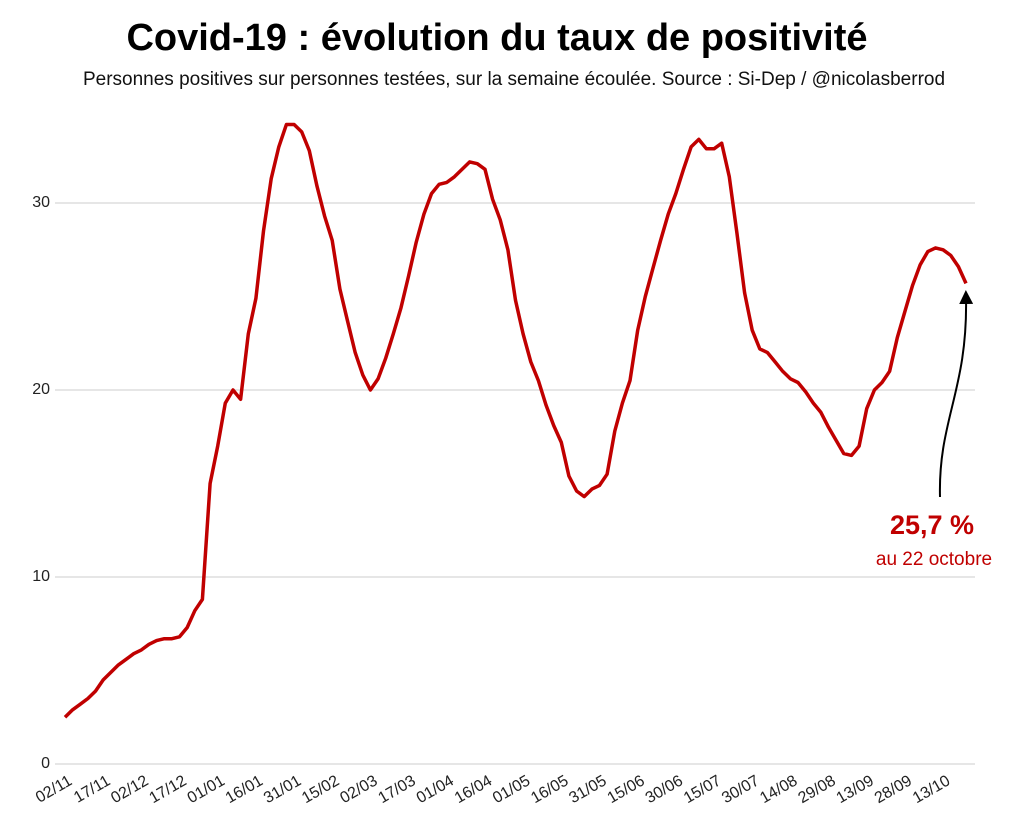  I want to click on x-tick-label: 13/09, so click(855, 789).